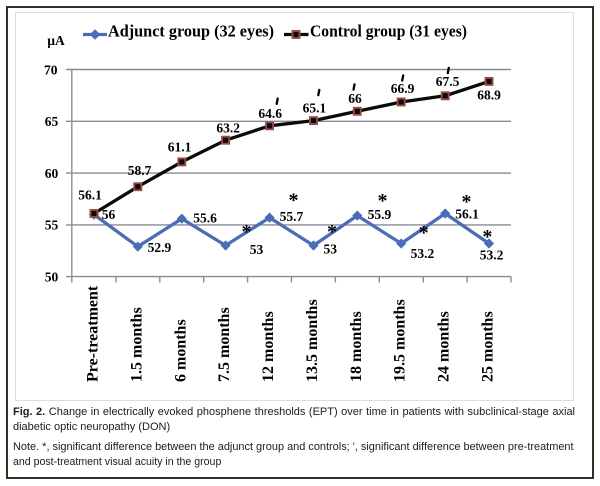 This screenshot has height=486, width=600. I want to click on svg-text: 55, so click(52, 225).